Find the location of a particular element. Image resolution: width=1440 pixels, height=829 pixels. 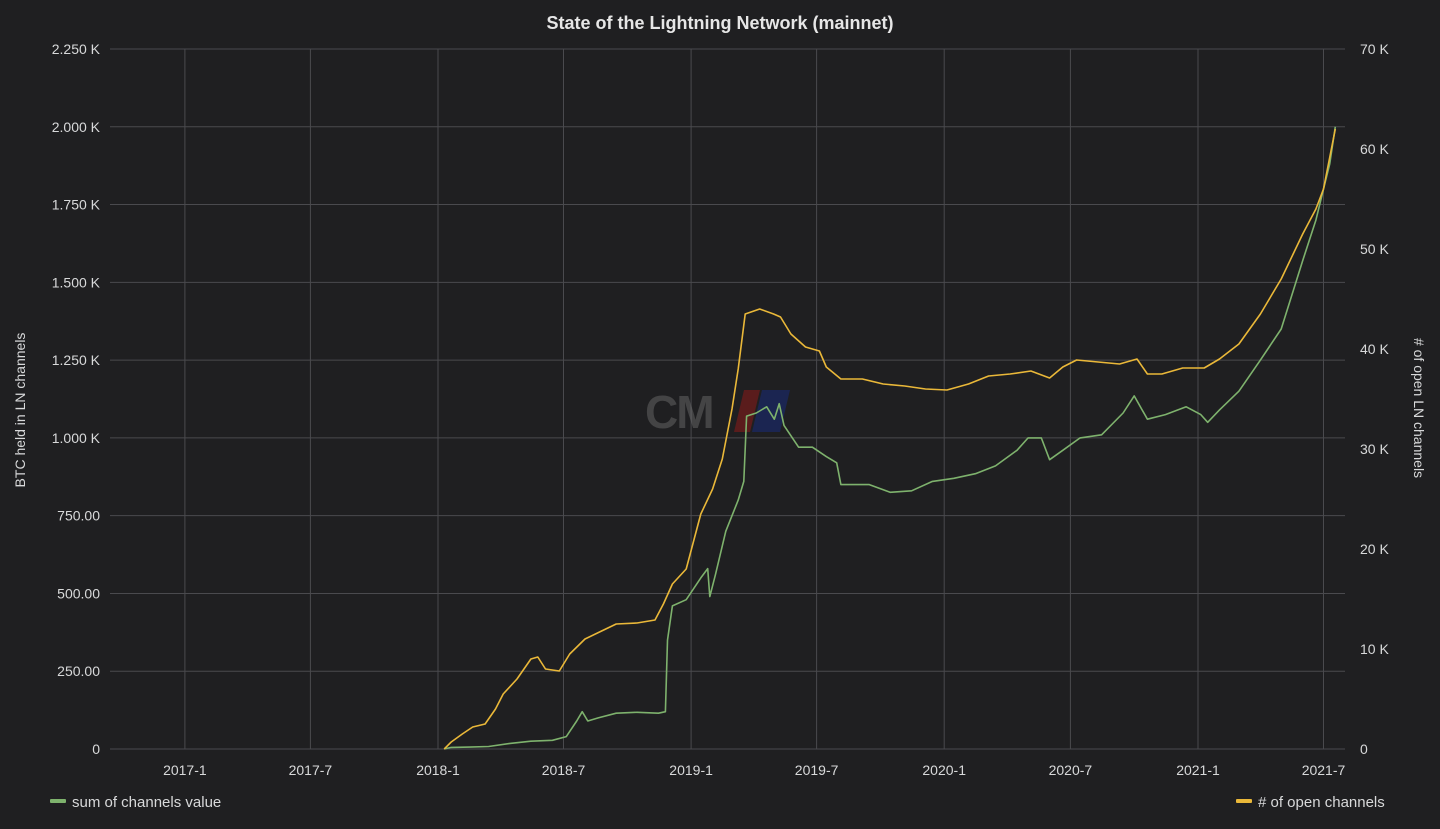

y-left-tick-label: 750.00 is located at coordinates (78, 516).